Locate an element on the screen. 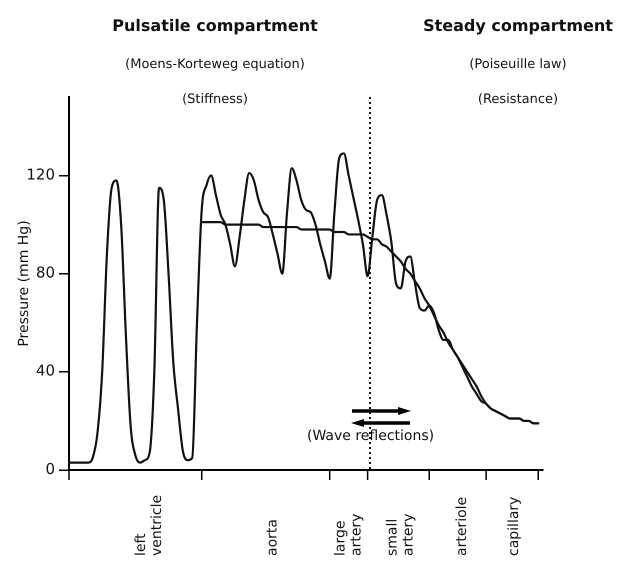 The width and height of the screenshot is (633, 568). y-tick-label: 40 is located at coordinates (45, 371).